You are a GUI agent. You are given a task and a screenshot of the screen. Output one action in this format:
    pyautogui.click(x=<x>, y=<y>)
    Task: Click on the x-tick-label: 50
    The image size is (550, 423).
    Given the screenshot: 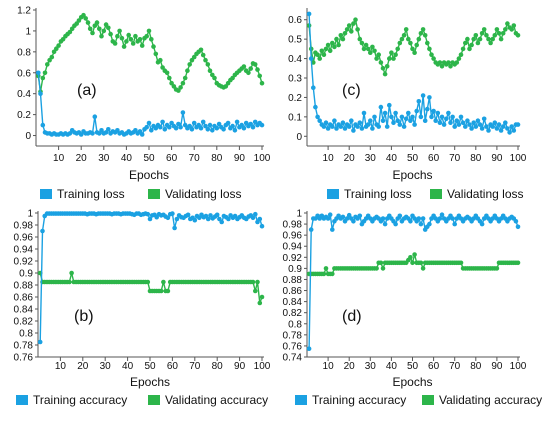 What is the action you would take?
    pyautogui.click(x=413, y=366)
    